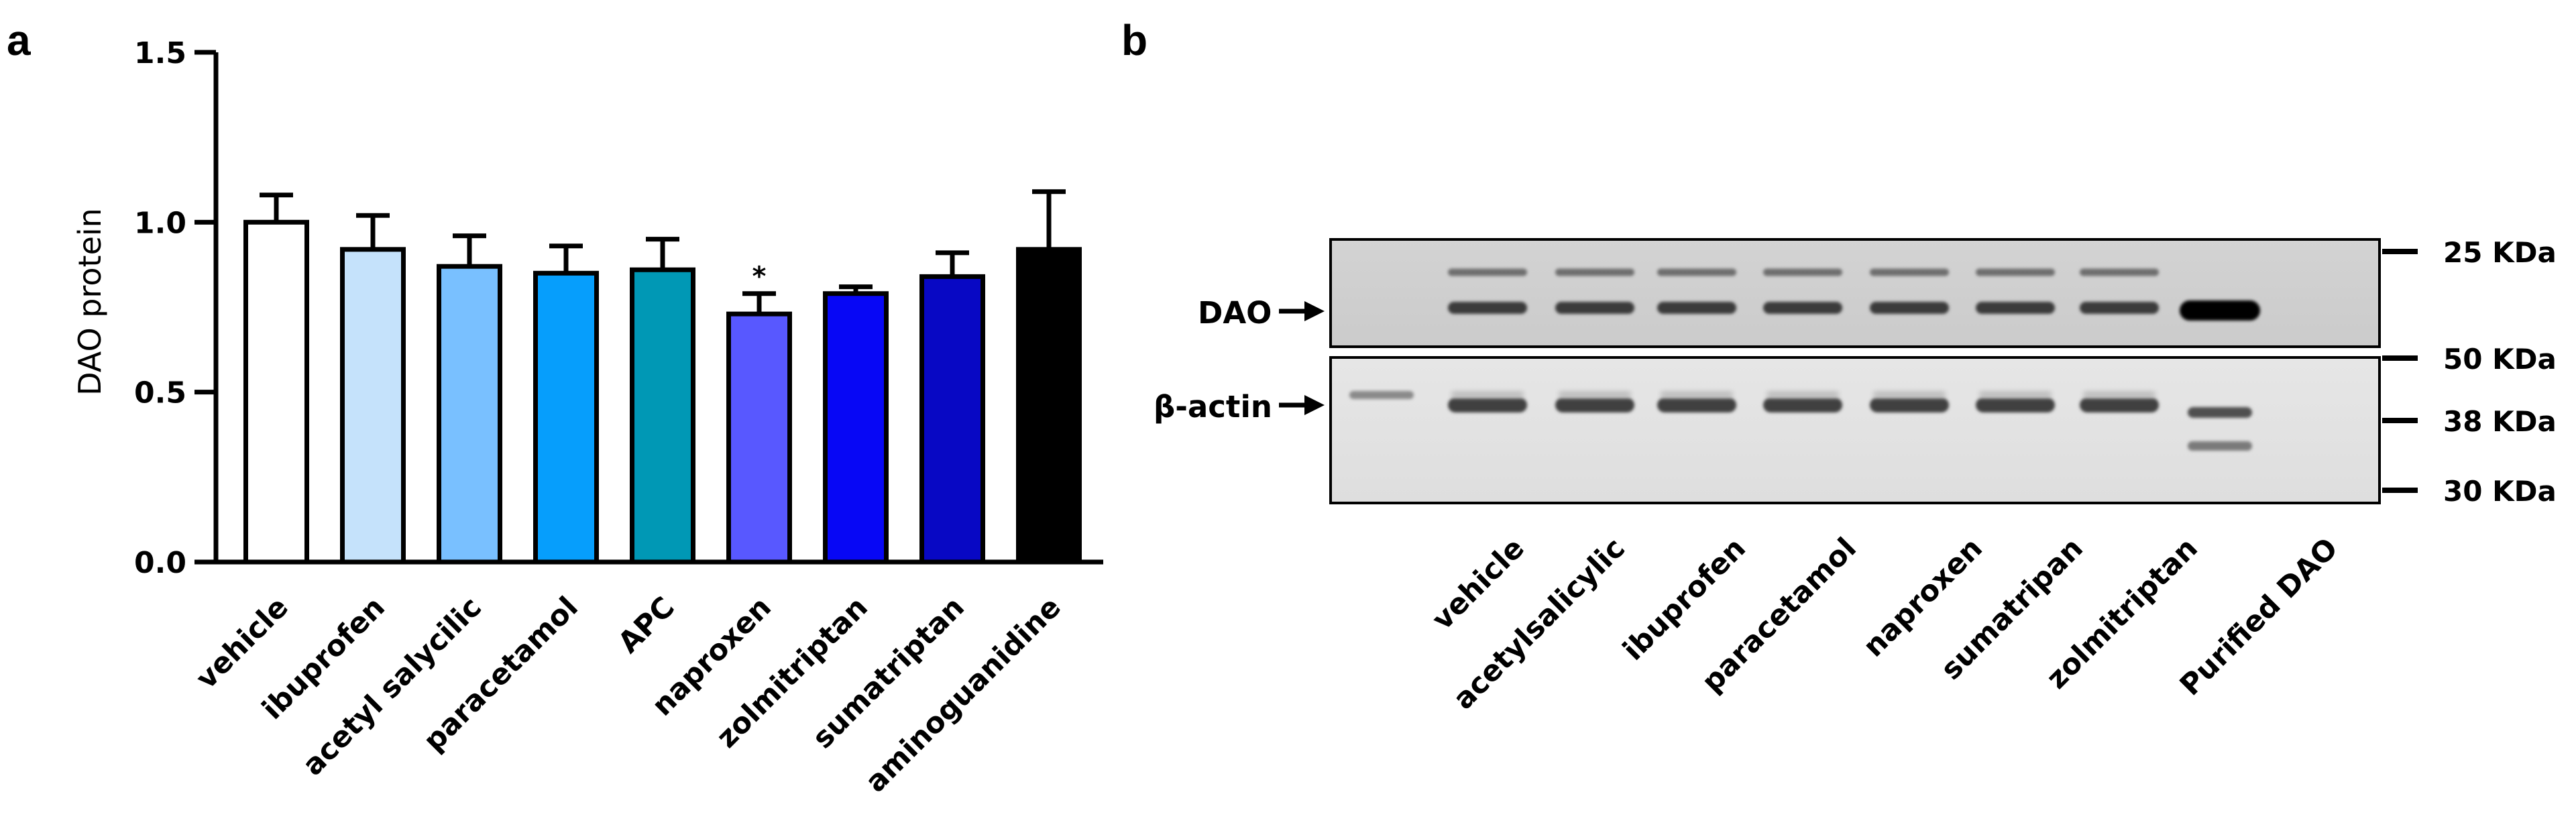  Describe the element at coordinates (392, 686) in the screenshot. I see `x-label-acetyl-salycilic: acetyl salycilic` at that location.